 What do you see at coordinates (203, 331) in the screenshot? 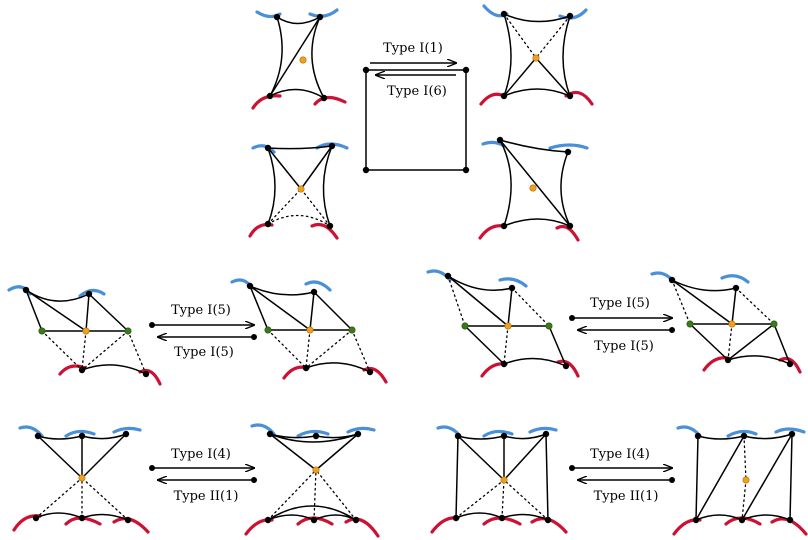
I see `arrow-pair-row3-left: Type I(5) Type I(5)` at bounding box center [203, 331].